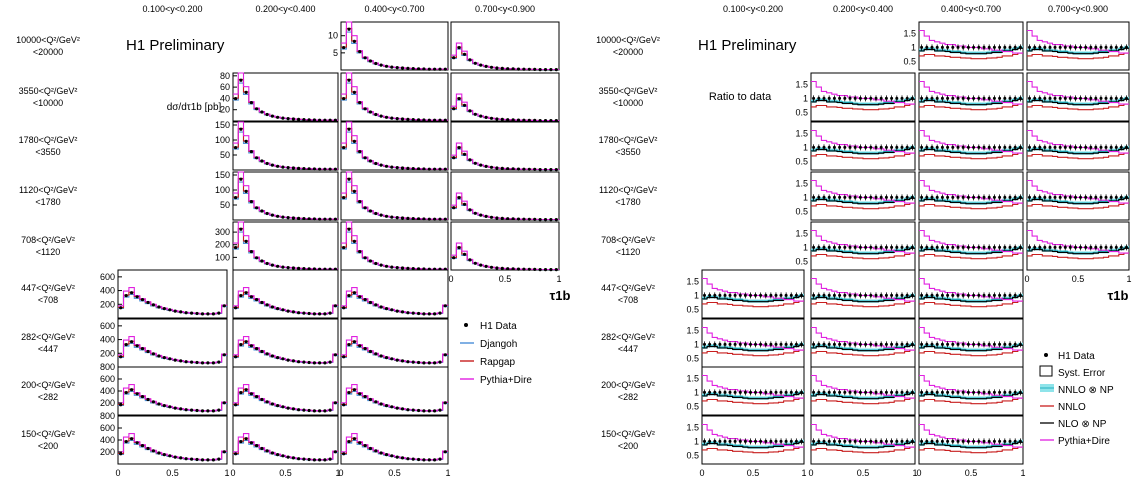 This screenshot has height=485, width=1134. Describe the element at coordinates (801, 183) in the screenshot. I see `y-tick-label: 1.5` at that location.